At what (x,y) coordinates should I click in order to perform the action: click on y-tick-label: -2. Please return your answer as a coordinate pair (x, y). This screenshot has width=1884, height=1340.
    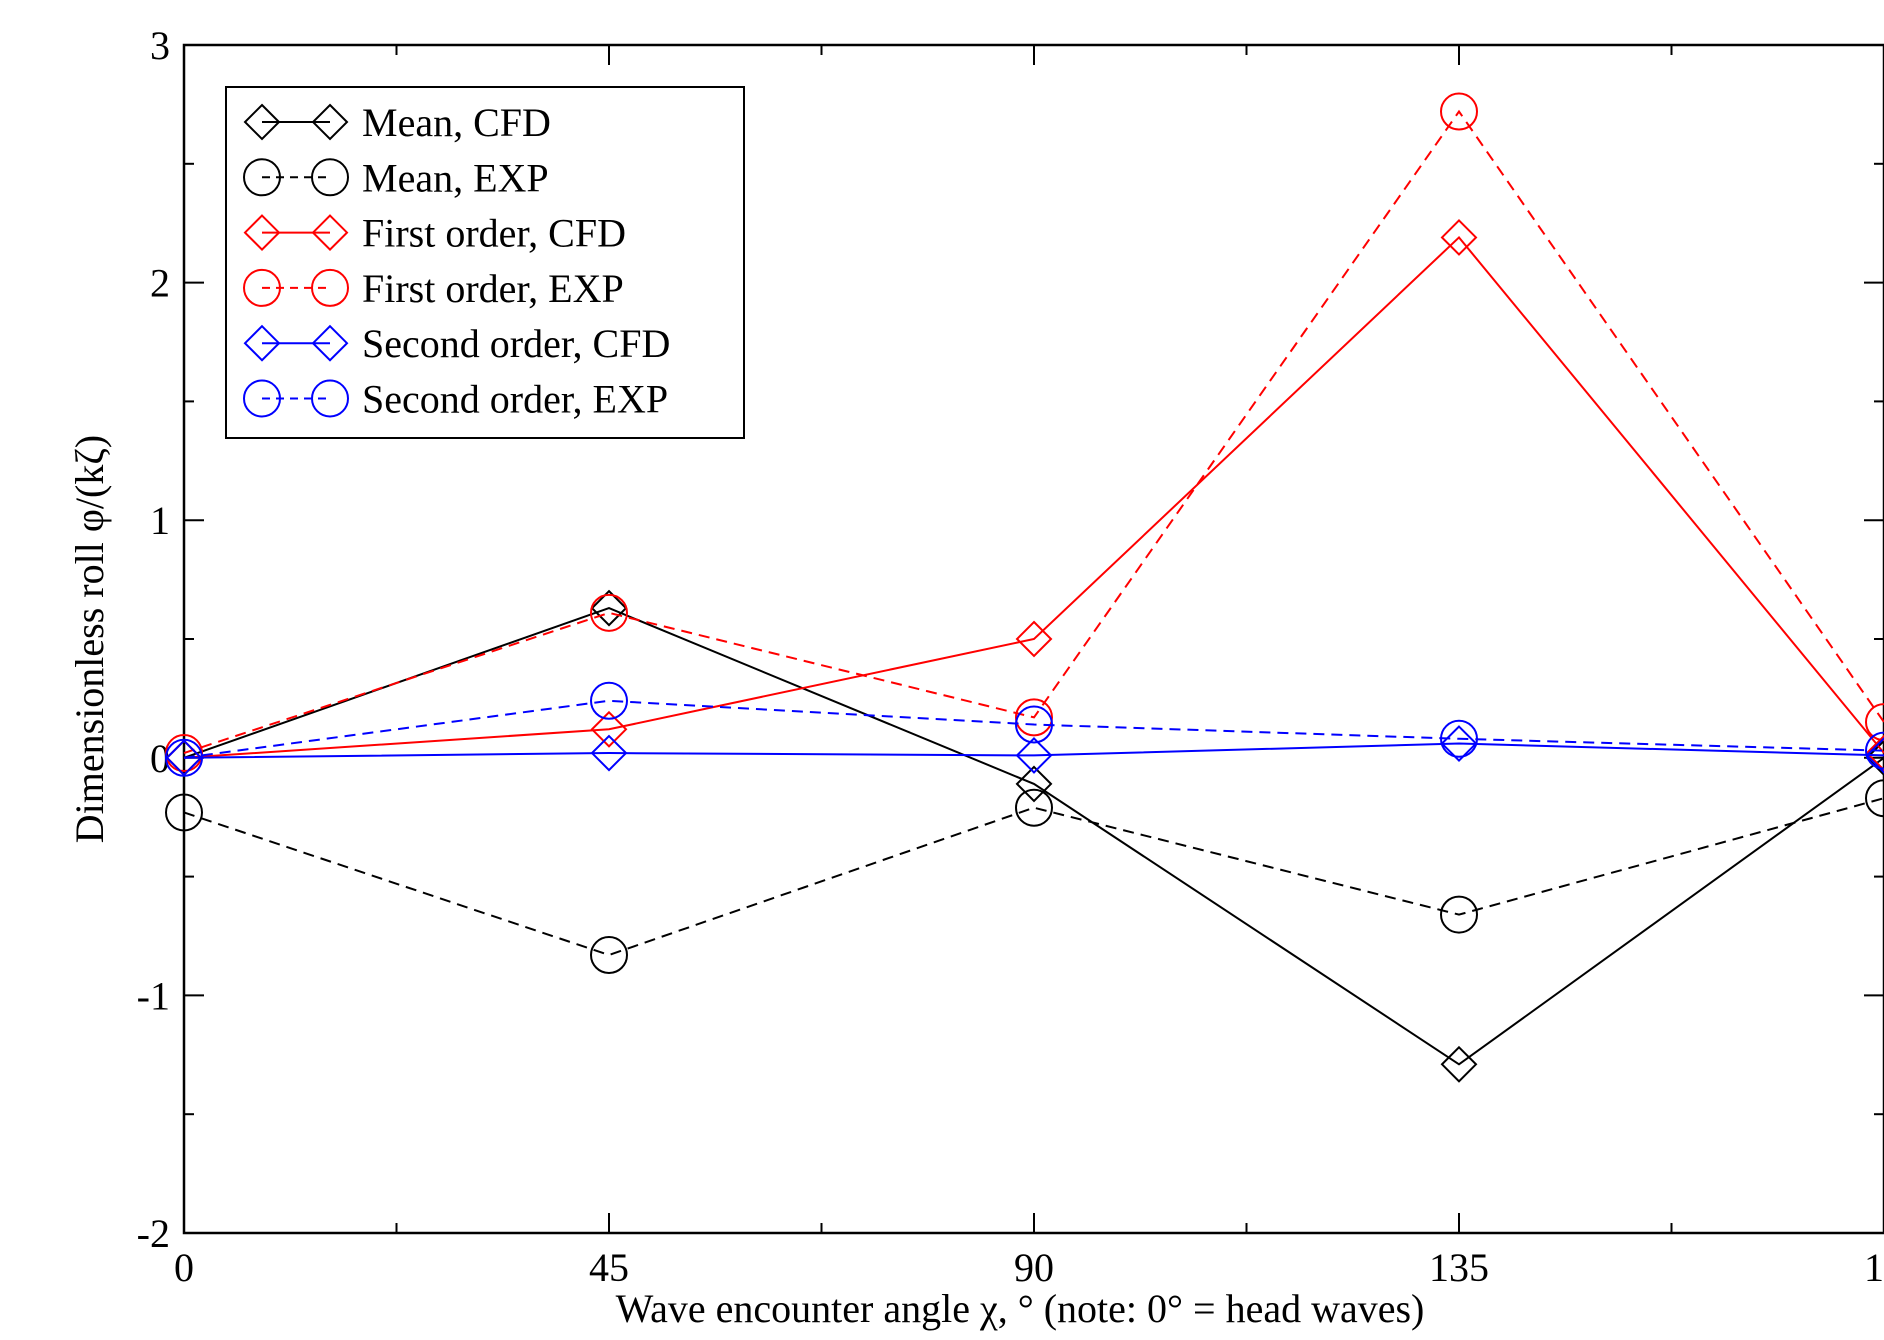
    Looking at the image, I should click on (153, 1233).